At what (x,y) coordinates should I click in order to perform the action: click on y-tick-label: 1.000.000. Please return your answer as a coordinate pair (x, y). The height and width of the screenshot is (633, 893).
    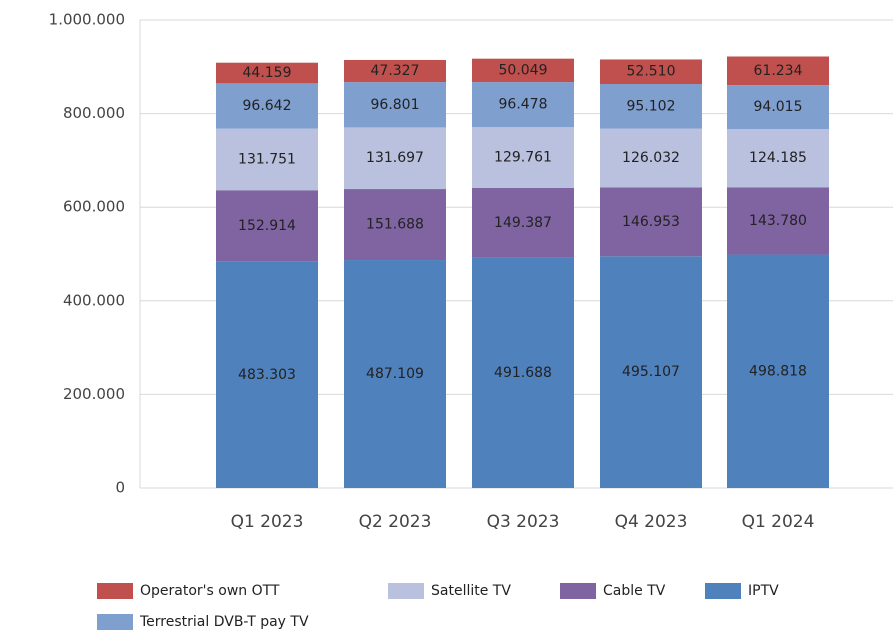
    Looking at the image, I should click on (87, 20).